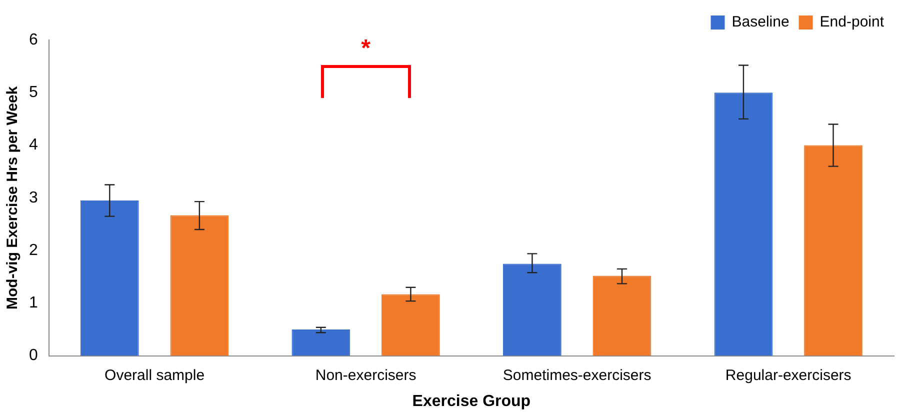  What do you see at coordinates (471, 401) in the screenshot?
I see `x-axis-title: Exercise Group` at bounding box center [471, 401].